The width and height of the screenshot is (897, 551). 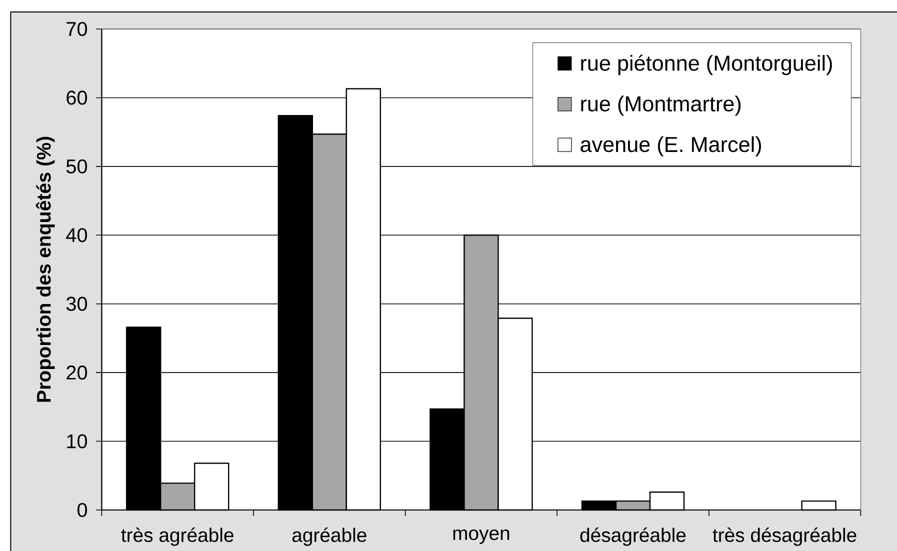 I want to click on y-tick-label: 0, so click(x=83, y=510).